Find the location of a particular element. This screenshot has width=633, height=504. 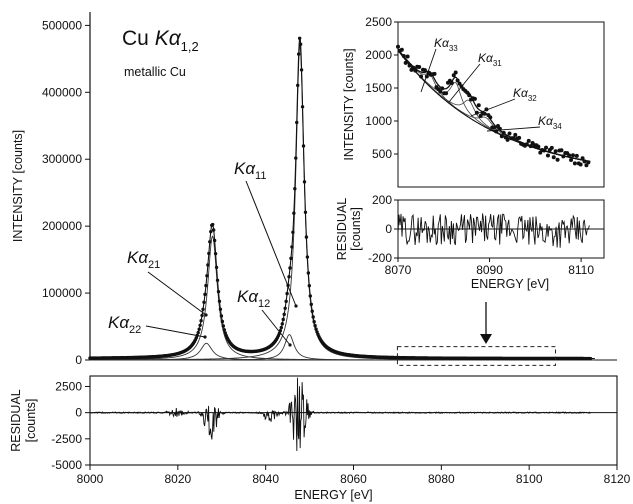

inset-peak-subscript: 32 is located at coordinates (532, 98).